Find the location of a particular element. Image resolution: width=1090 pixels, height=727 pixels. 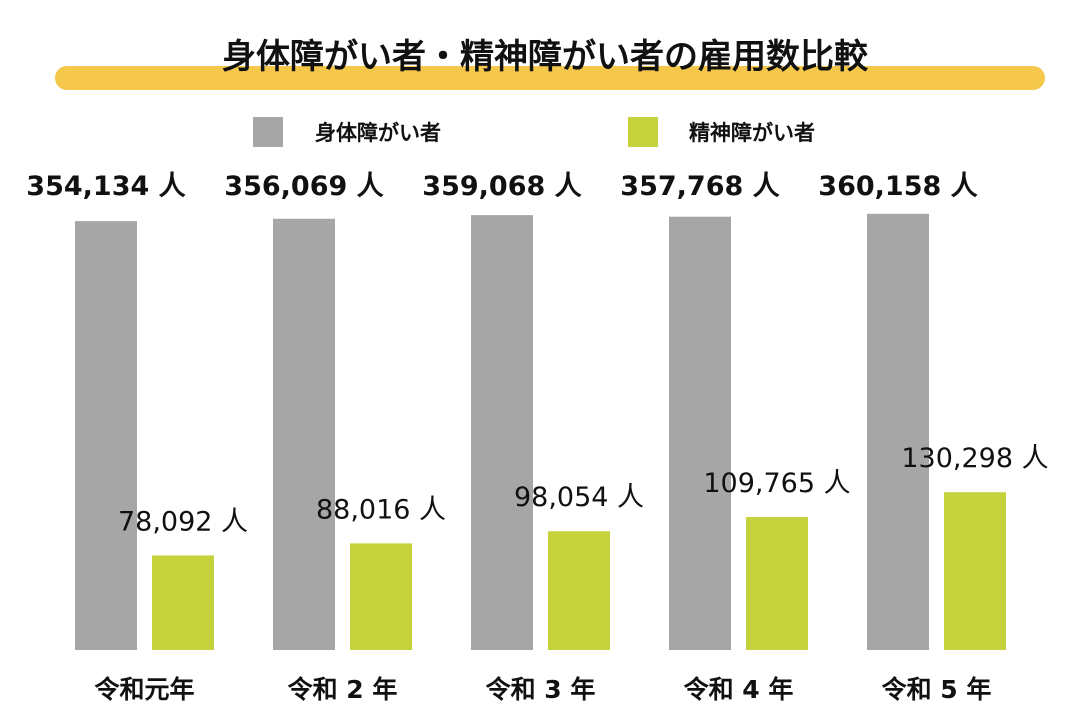

legend-label-physical: 身体障がい者 is located at coordinates (378, 133).